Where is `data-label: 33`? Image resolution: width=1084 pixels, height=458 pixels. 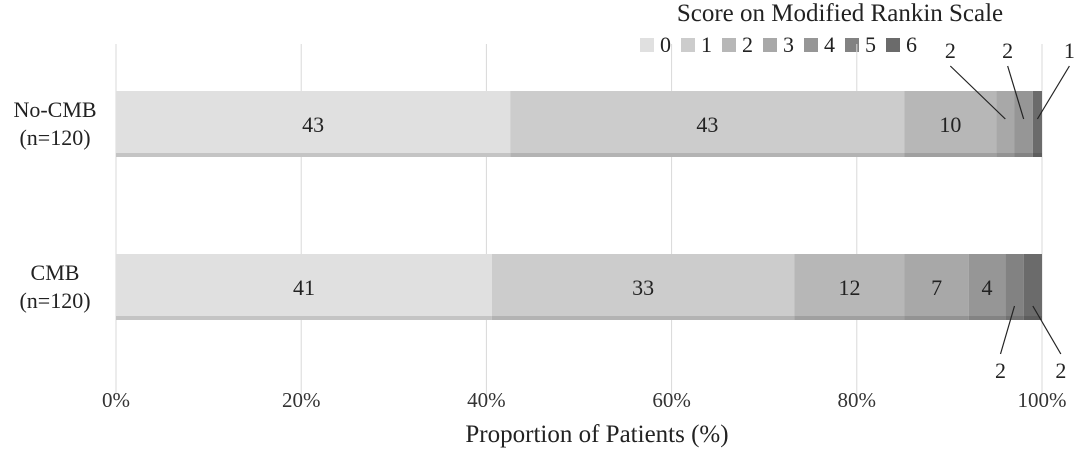
data-label: 33 is located at coordinates (643, 287).